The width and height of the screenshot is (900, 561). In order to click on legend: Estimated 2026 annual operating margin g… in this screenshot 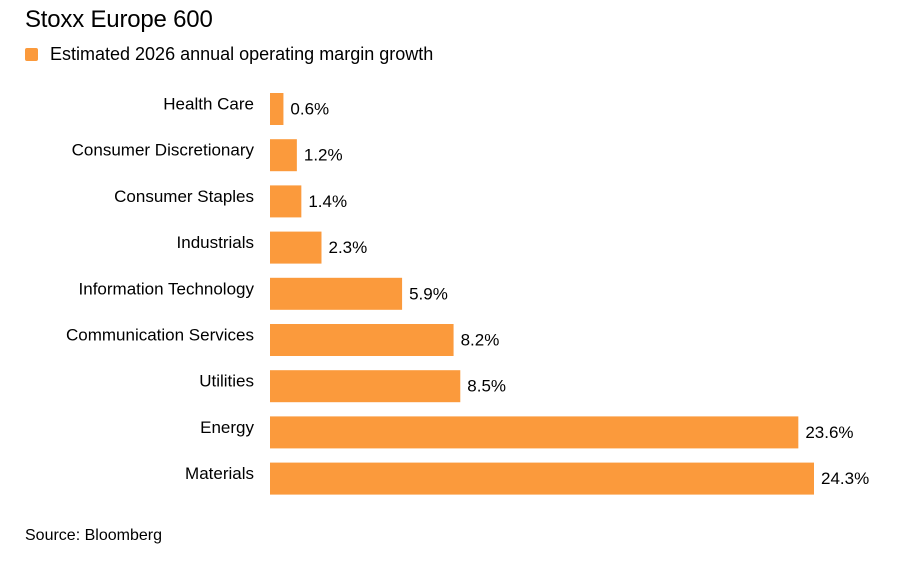, I will do `click(229, 54)`.